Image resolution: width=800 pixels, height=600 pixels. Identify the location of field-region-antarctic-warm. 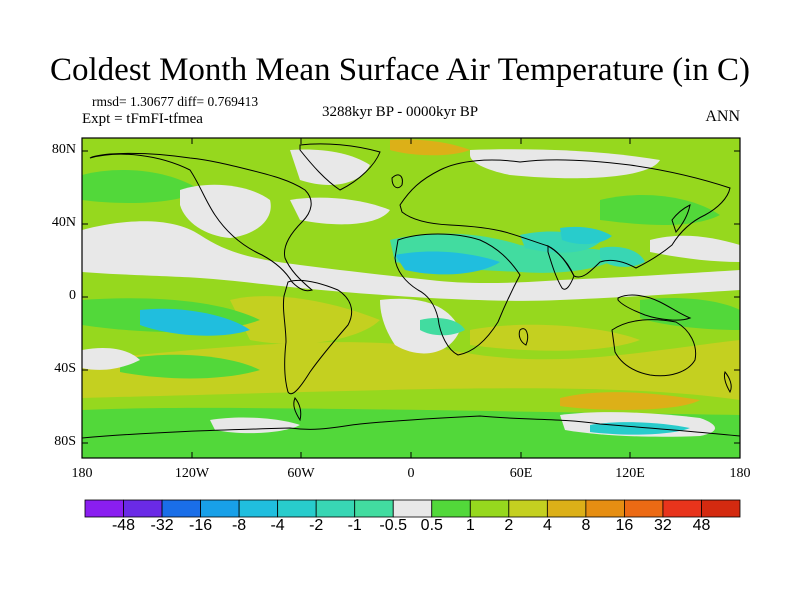
(630, 401).